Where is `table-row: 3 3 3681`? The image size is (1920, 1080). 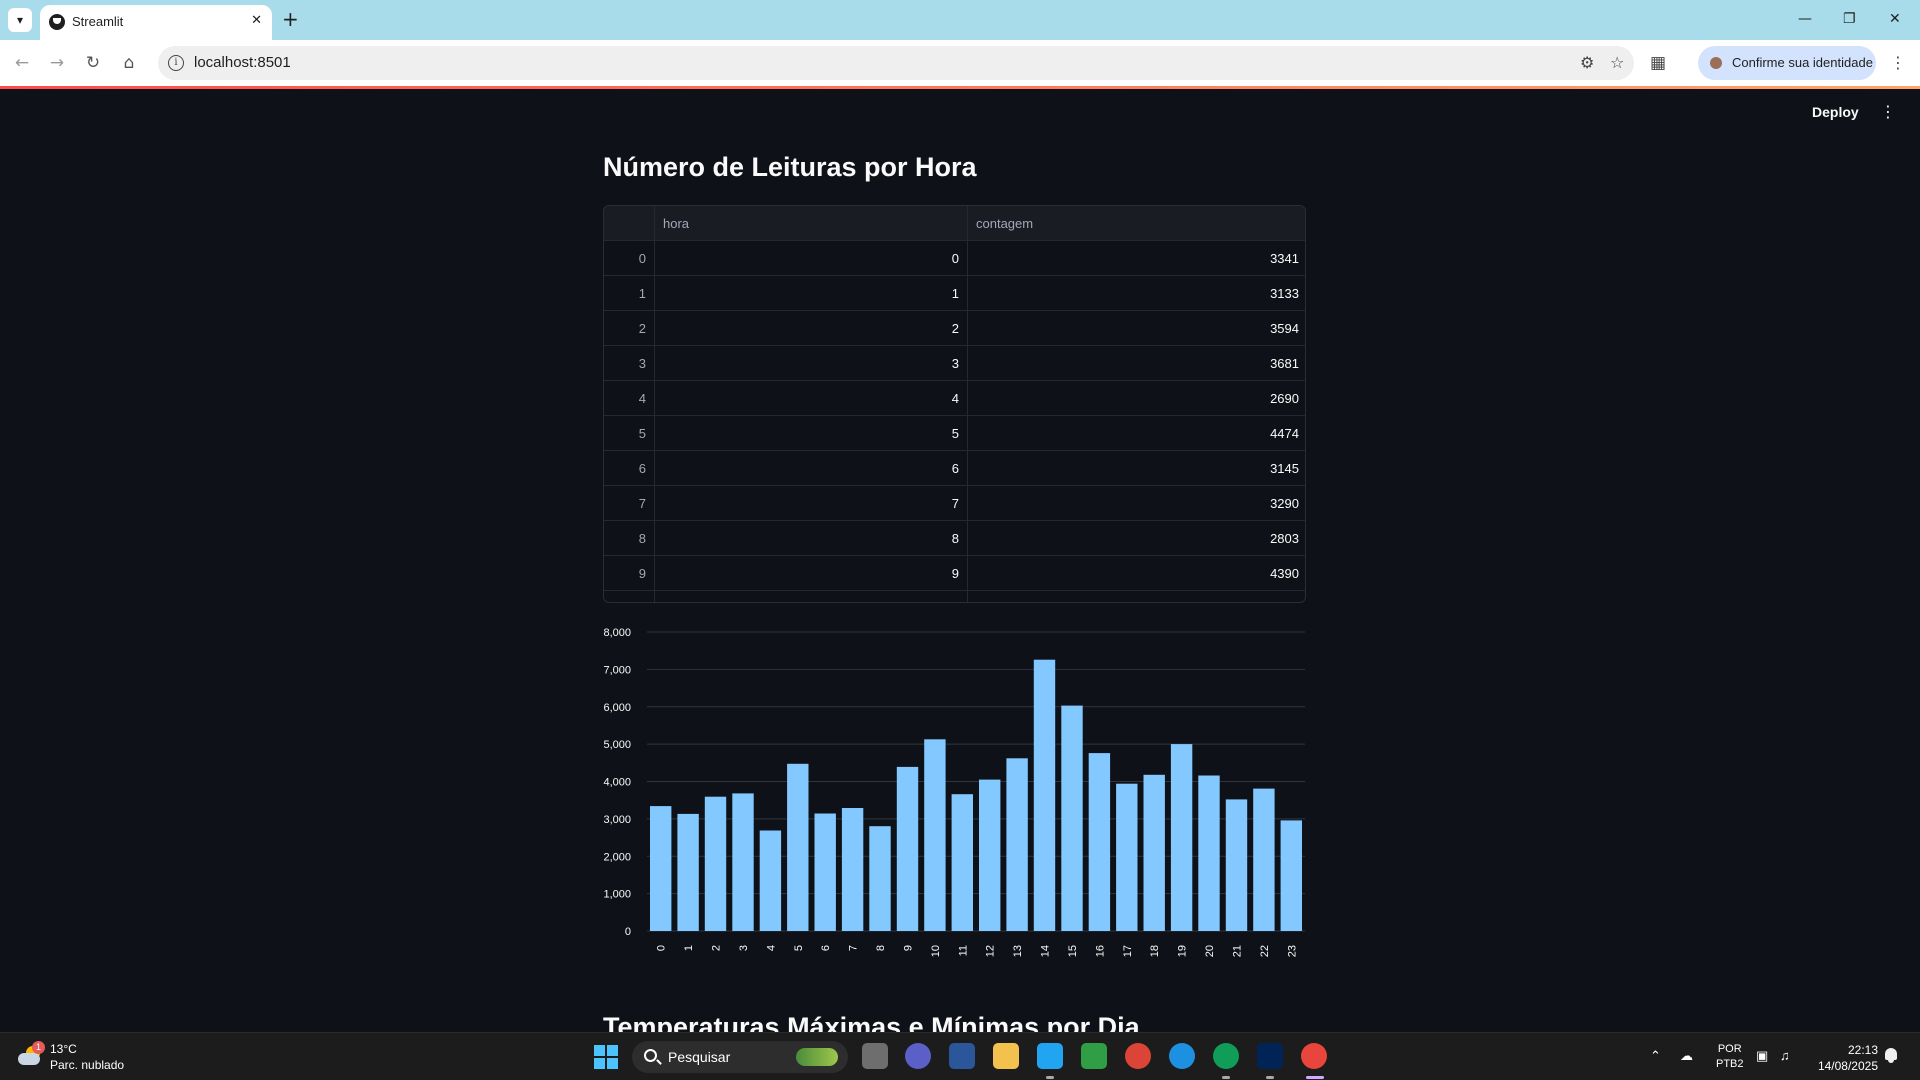
table-row: 3 3 3681 is located at coordinates (954, 363).